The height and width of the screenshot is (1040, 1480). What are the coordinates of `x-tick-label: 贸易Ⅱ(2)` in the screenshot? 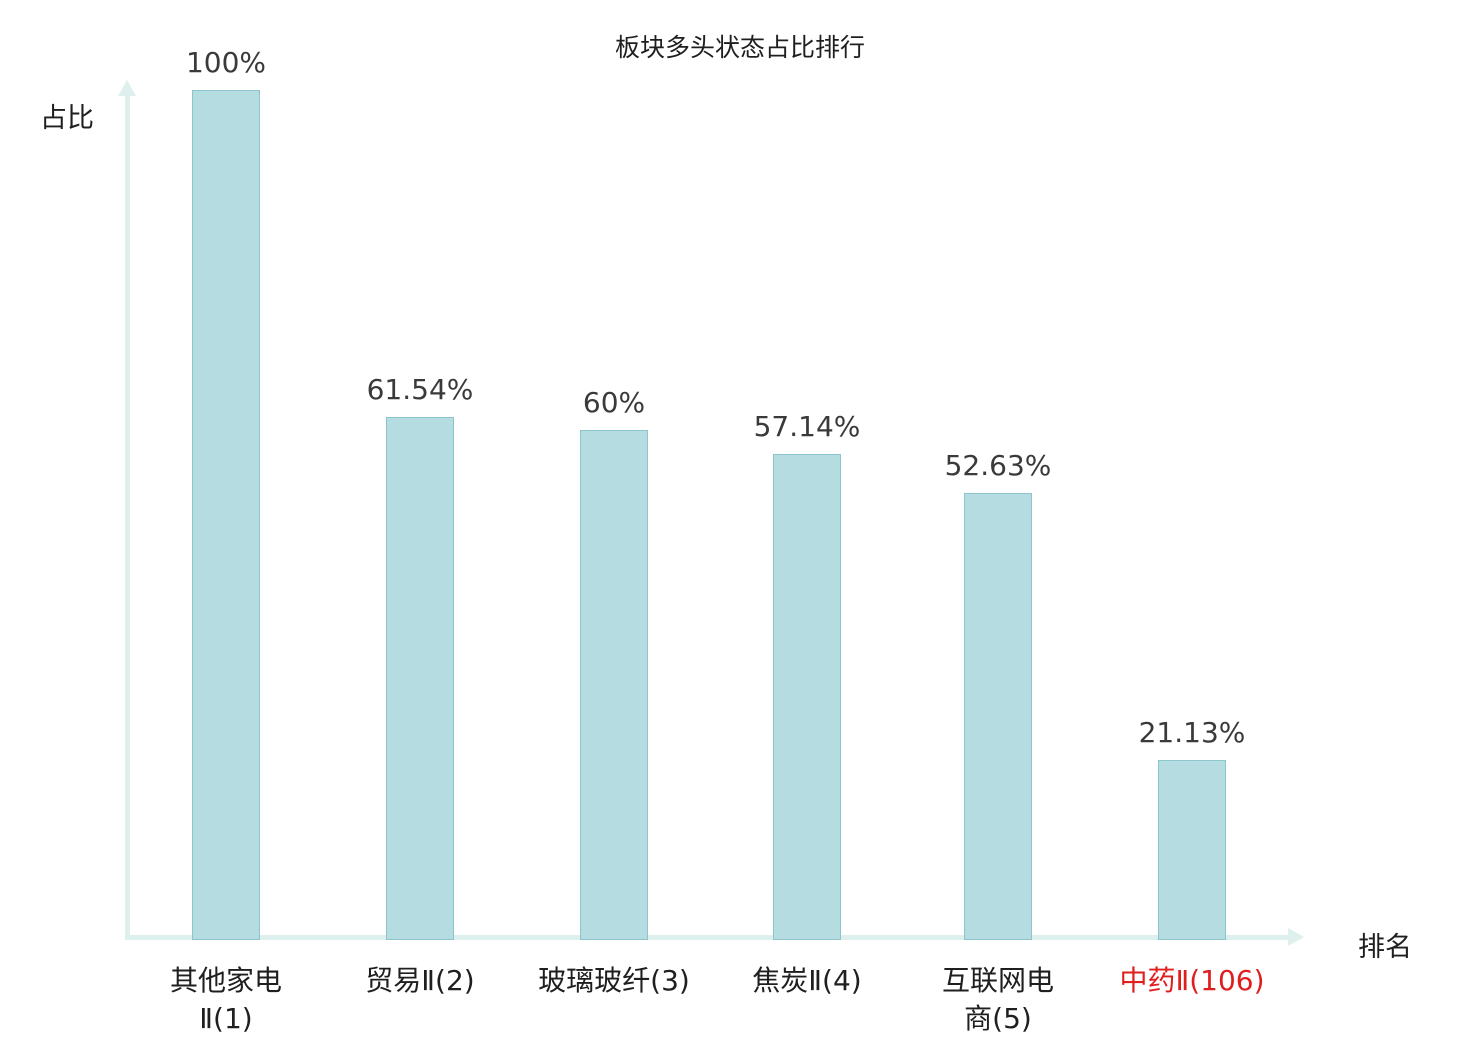 It's located at (420, 980).